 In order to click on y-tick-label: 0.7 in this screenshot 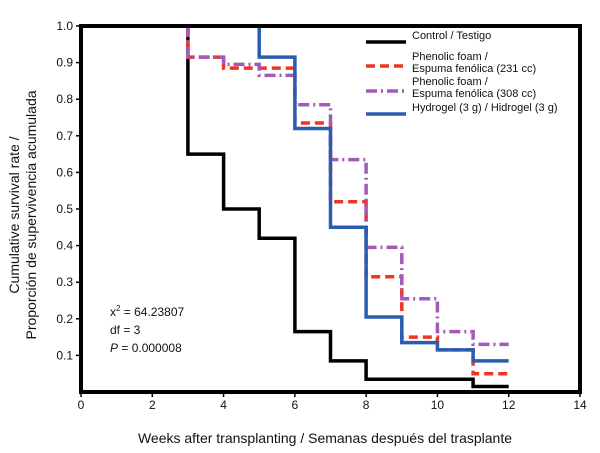, I will do `click(64, 136)`.